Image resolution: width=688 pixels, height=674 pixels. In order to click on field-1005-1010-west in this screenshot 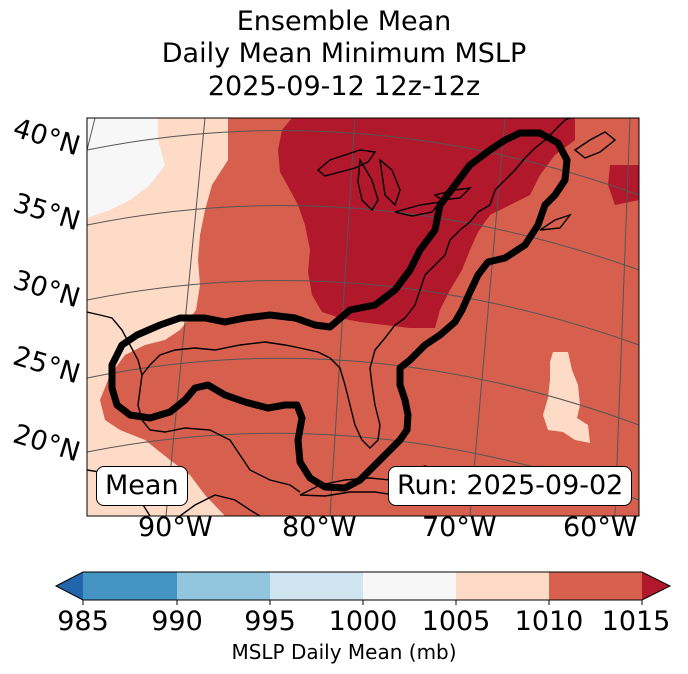, I will do `click(157, 317)`.